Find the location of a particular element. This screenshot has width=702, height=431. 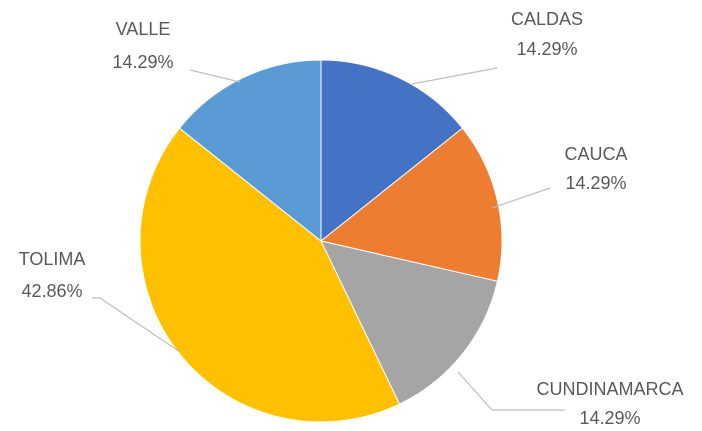

slice-label: CAUCA is located at coordinates (595, 154).